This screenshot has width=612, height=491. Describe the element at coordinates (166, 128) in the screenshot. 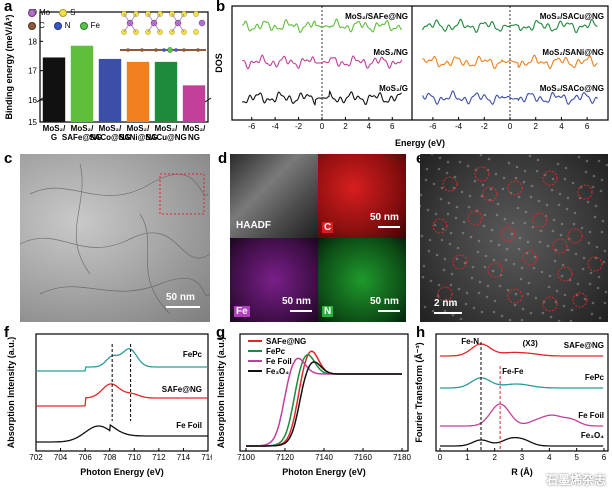

I see `a-category-label: MoS₂/` at that location.